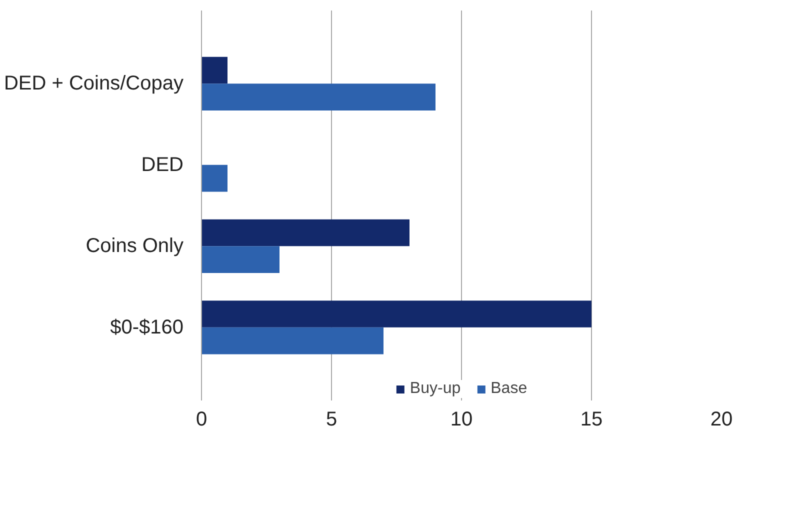  I want to click on x-tick-label: 20, so click(721, 419).